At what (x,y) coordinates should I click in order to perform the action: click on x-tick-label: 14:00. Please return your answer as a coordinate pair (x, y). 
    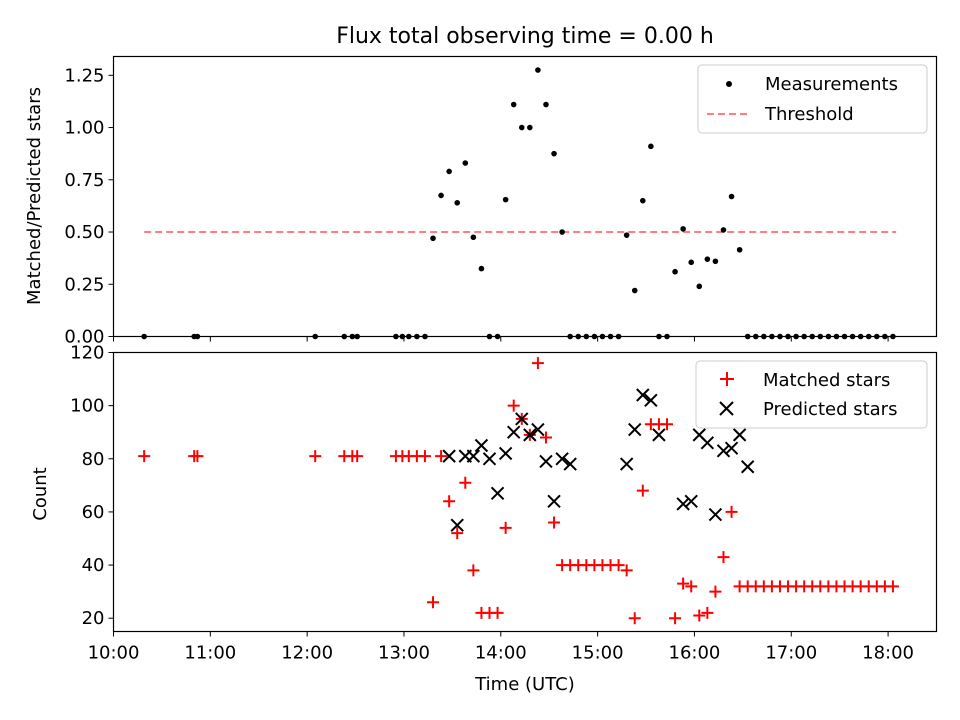
    Looking at the image, I should click on (501, 653).